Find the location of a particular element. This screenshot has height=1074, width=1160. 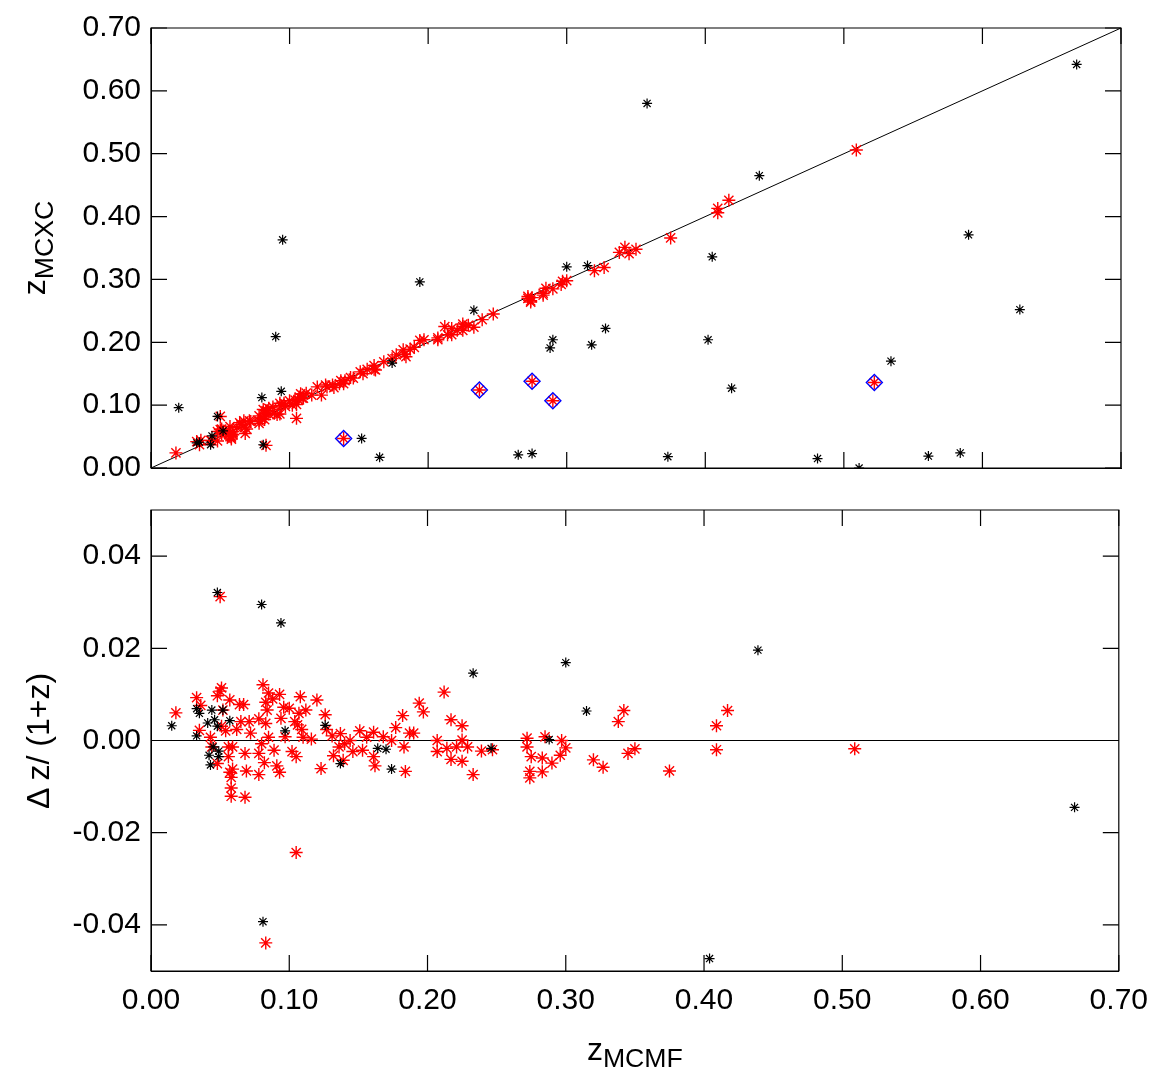

y-tick-label: 0.02 is located at coordinates (111, 646).